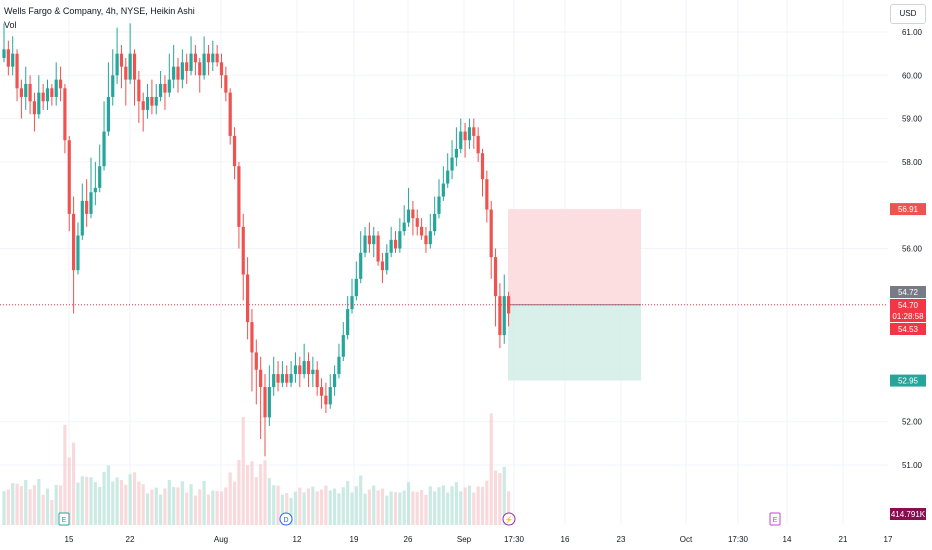 This screenshot has height=550, width=932. I want to click on stop-loss-zone, so click(574, 257).